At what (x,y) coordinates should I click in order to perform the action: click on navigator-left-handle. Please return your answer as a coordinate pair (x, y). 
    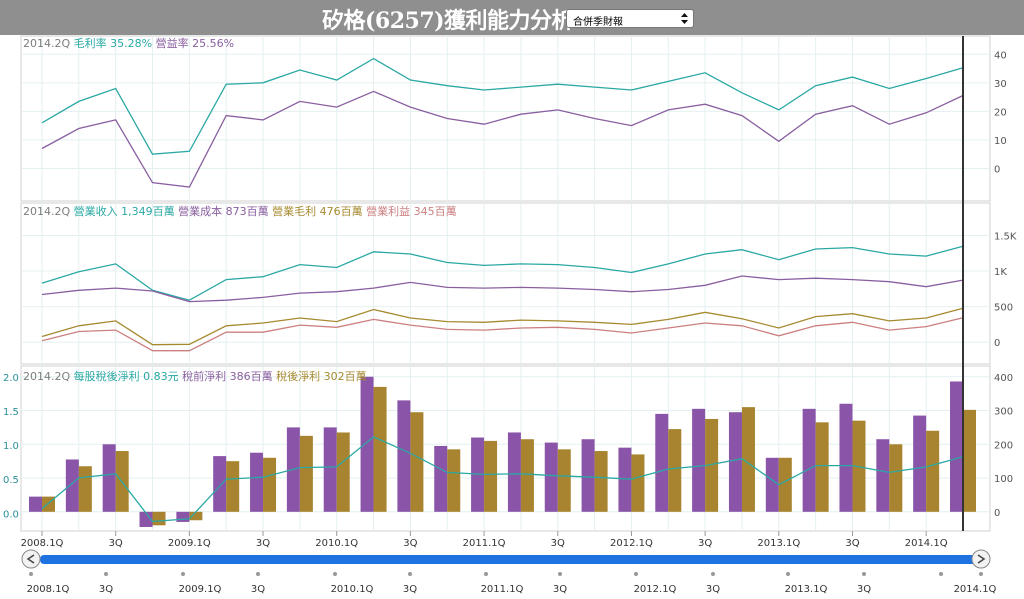
    Looking at the image, I should click on (31, 559).